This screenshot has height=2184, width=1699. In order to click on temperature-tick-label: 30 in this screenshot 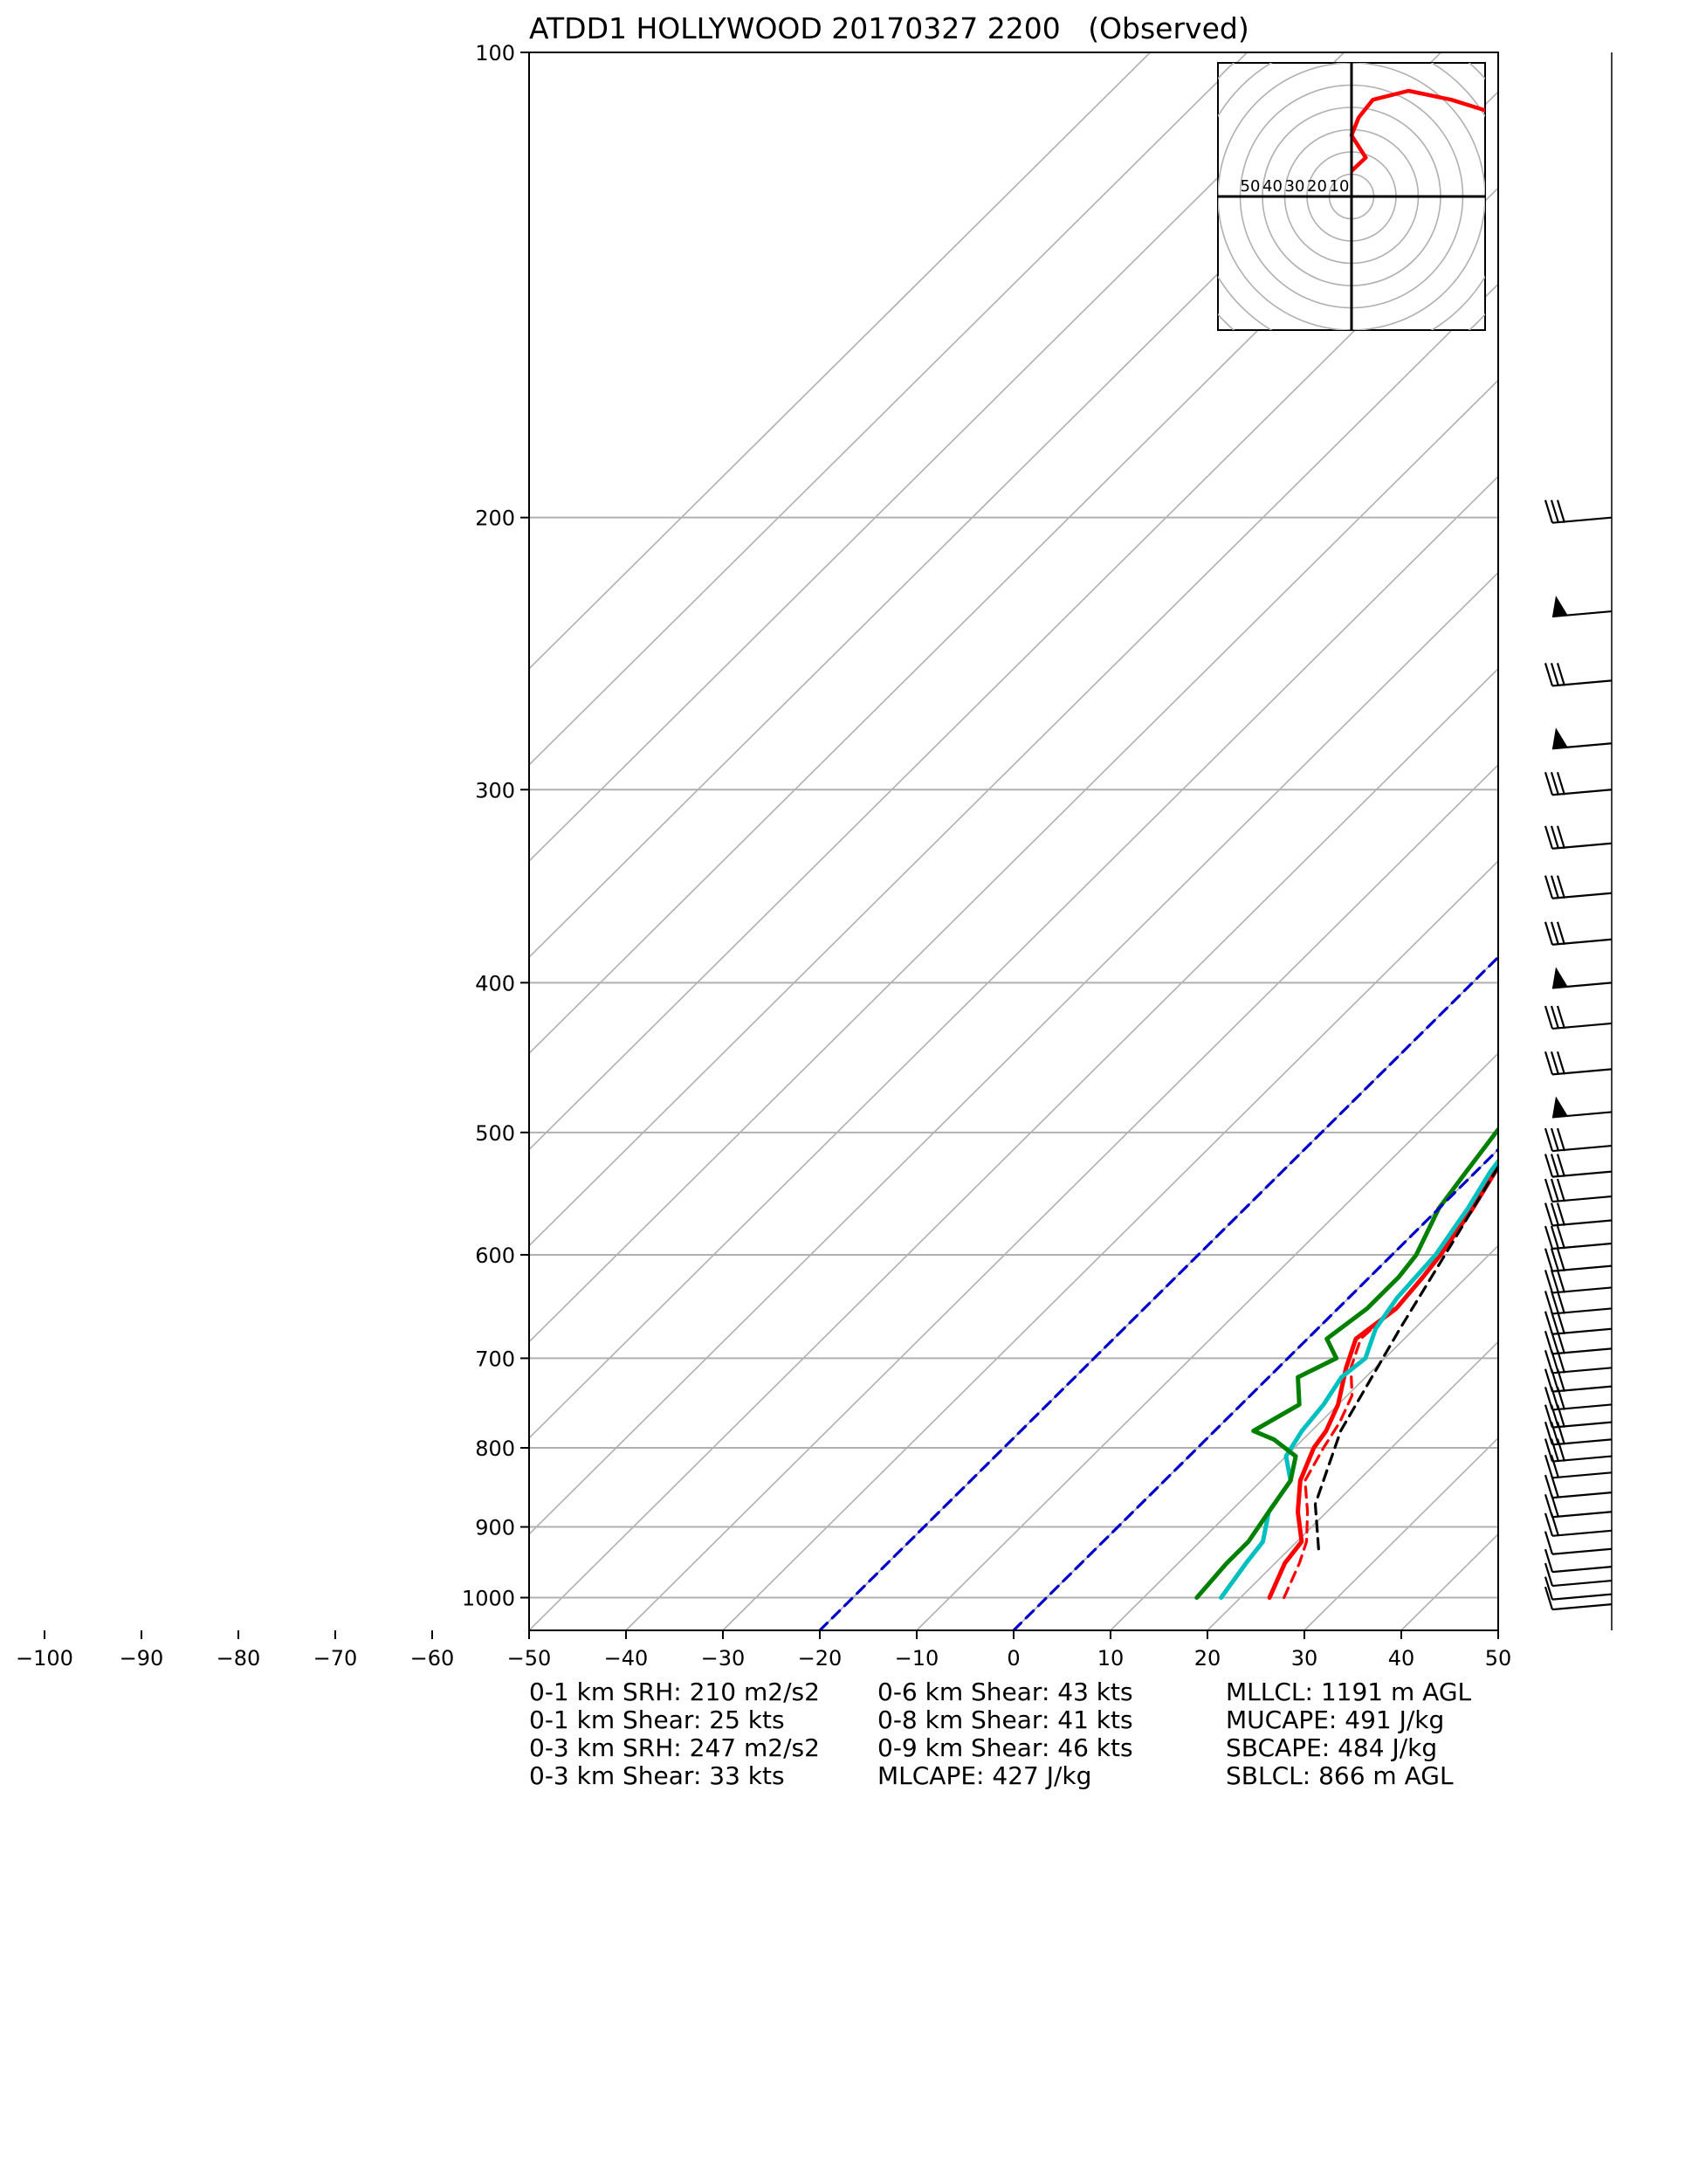, I will do `click(1304, 1658)`.